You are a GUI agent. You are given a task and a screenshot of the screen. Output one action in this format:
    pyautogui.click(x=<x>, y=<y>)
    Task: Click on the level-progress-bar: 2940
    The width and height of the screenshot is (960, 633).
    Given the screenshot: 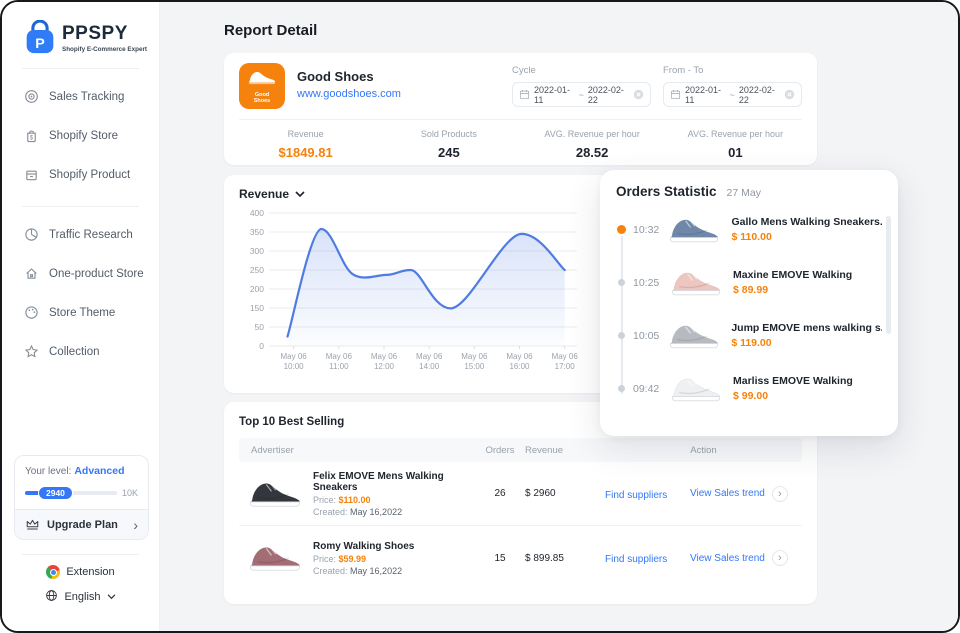 What is the action you would take?
    pyautogui.click(x=71, y=493)
    